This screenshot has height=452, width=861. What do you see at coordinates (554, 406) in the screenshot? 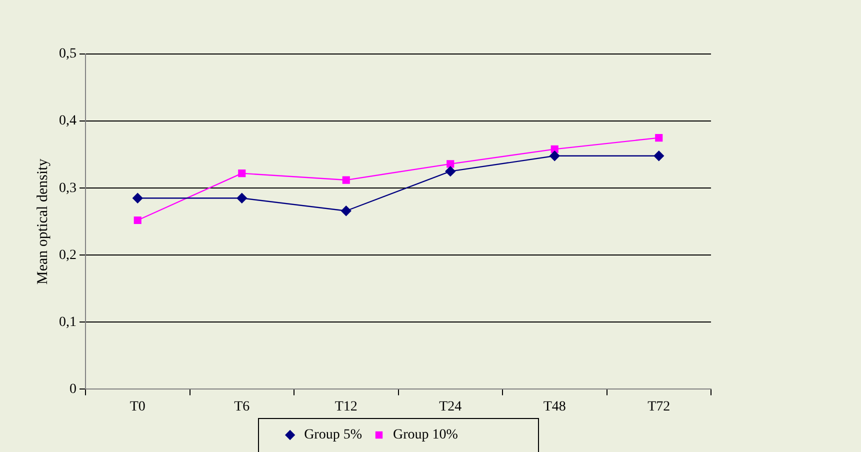
I see `x-tick-label: T48` at bounding box center [554, 406].